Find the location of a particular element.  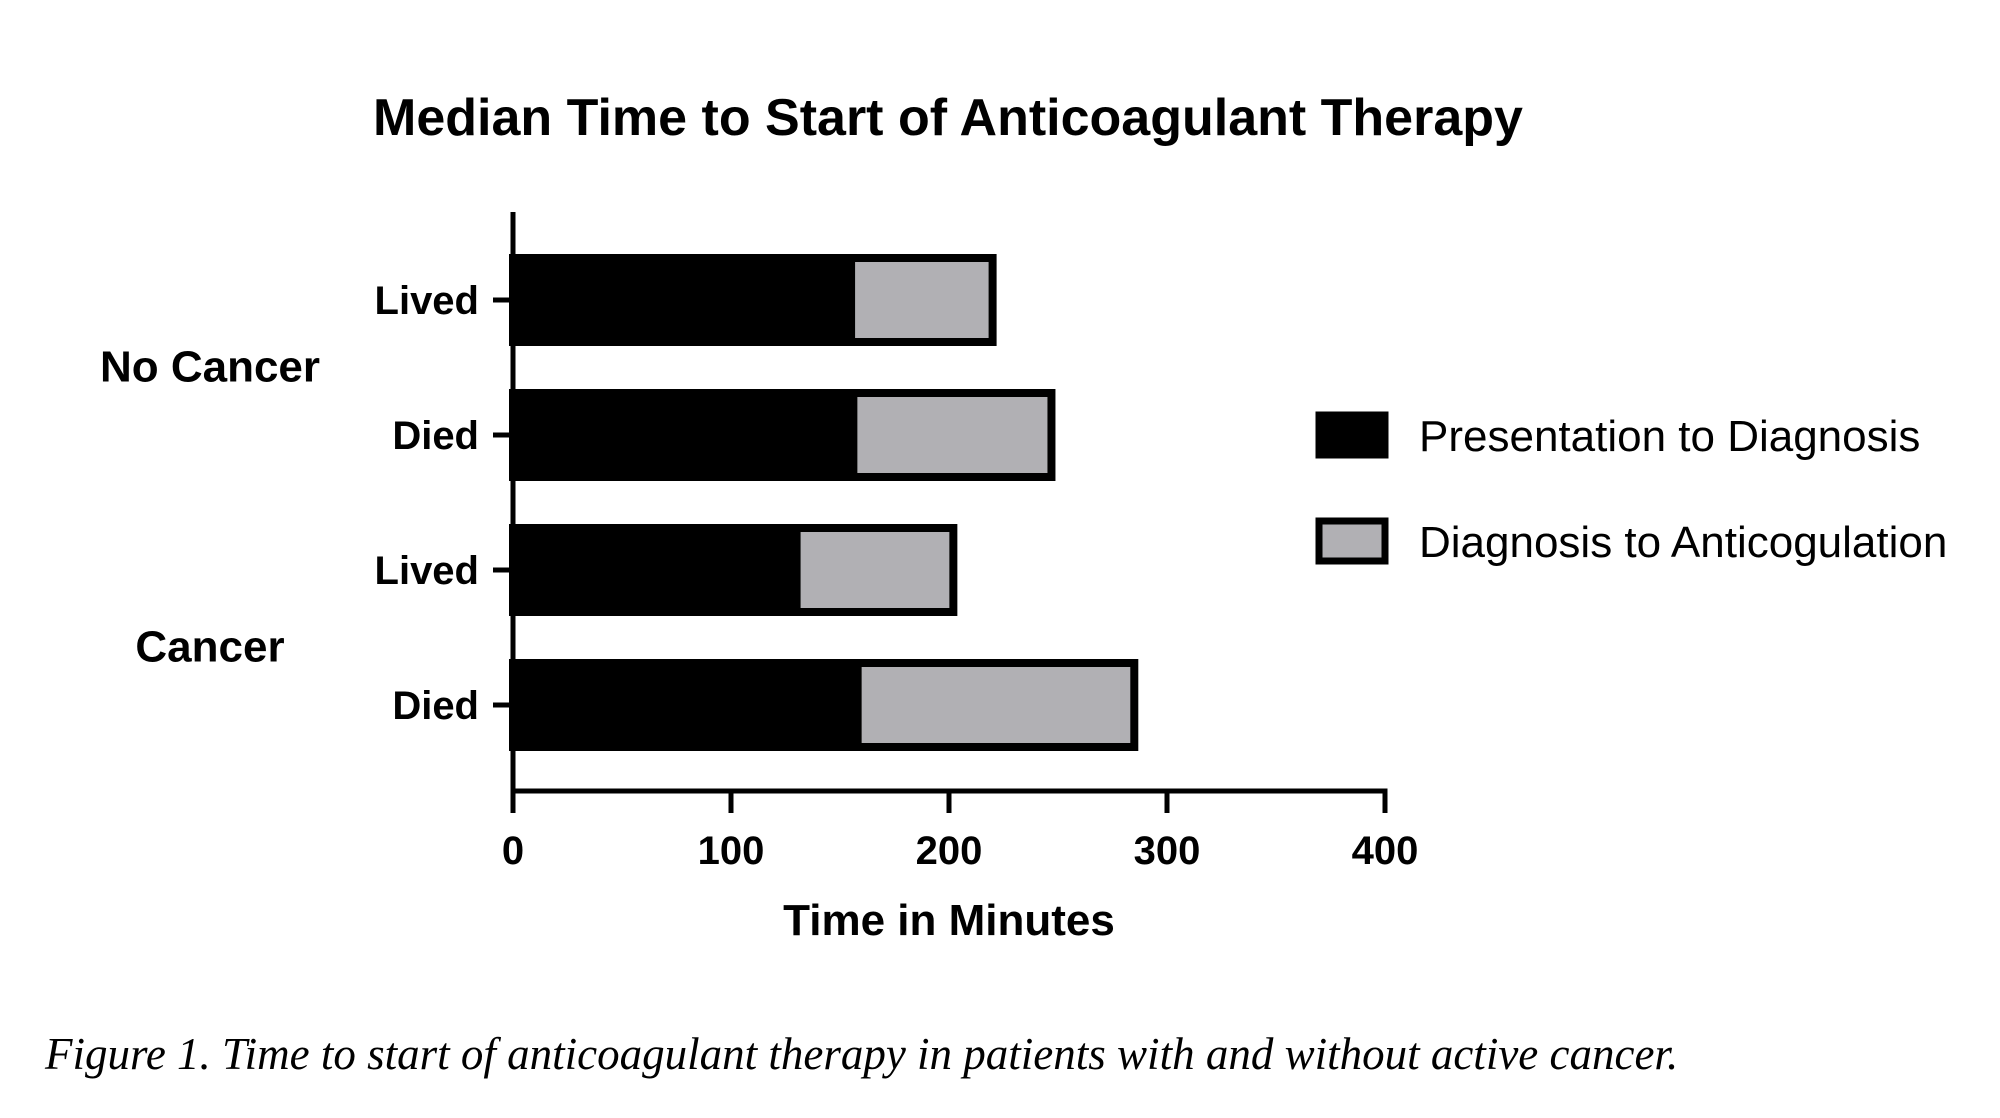

x-tick-label: 0 is located at coordinates (513, 851).